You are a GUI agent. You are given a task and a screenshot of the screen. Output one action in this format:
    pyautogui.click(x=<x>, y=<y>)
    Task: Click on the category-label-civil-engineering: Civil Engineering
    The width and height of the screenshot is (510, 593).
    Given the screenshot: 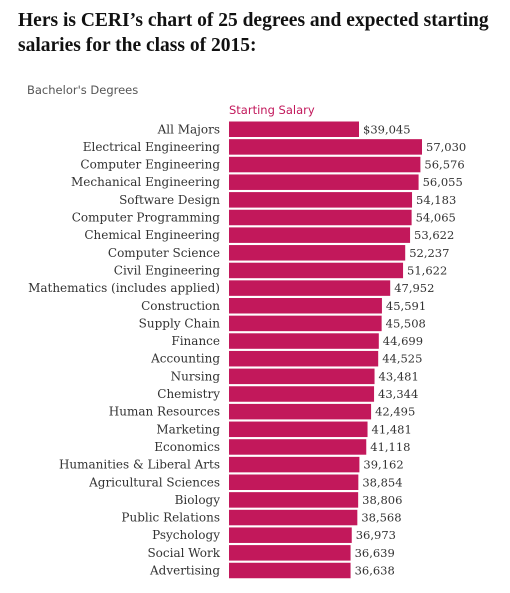 What is the action you would take?
    pyautogui.click(x=167, y=270)
    